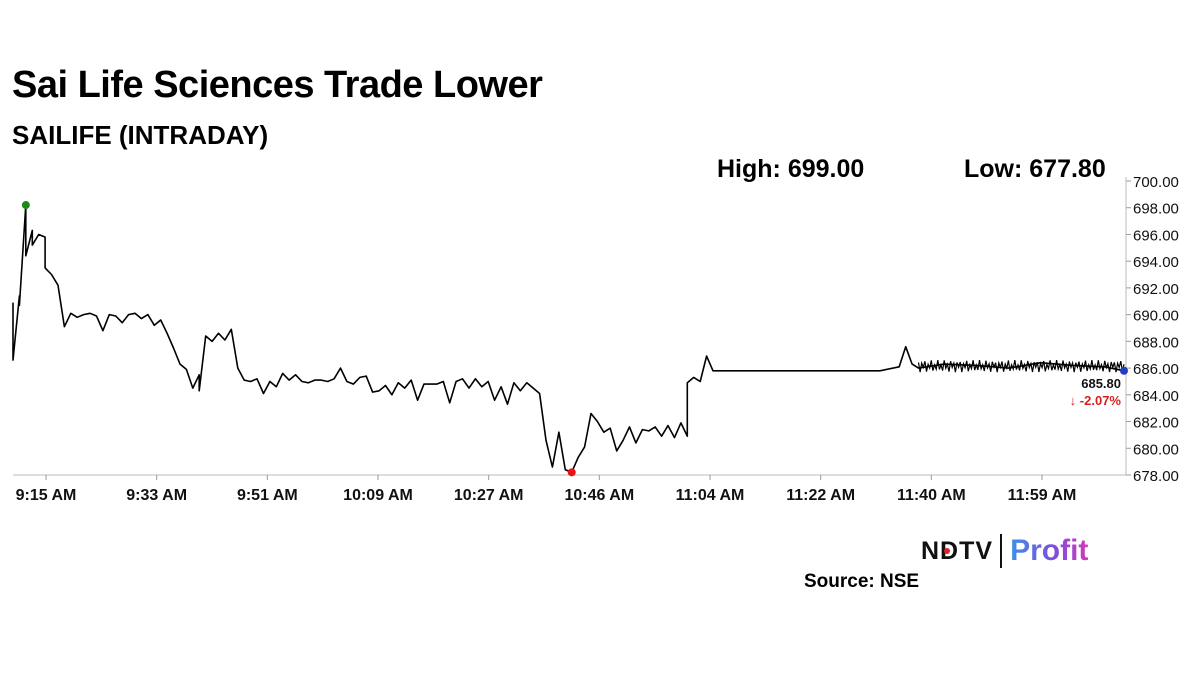 Image resolution: width=1200 pixels, height=675 pixels. What do you see at coordinates (1156, 235) in the screenshot?
I see `y-tick-label: 696.00` at bounding box center [1156, 235].